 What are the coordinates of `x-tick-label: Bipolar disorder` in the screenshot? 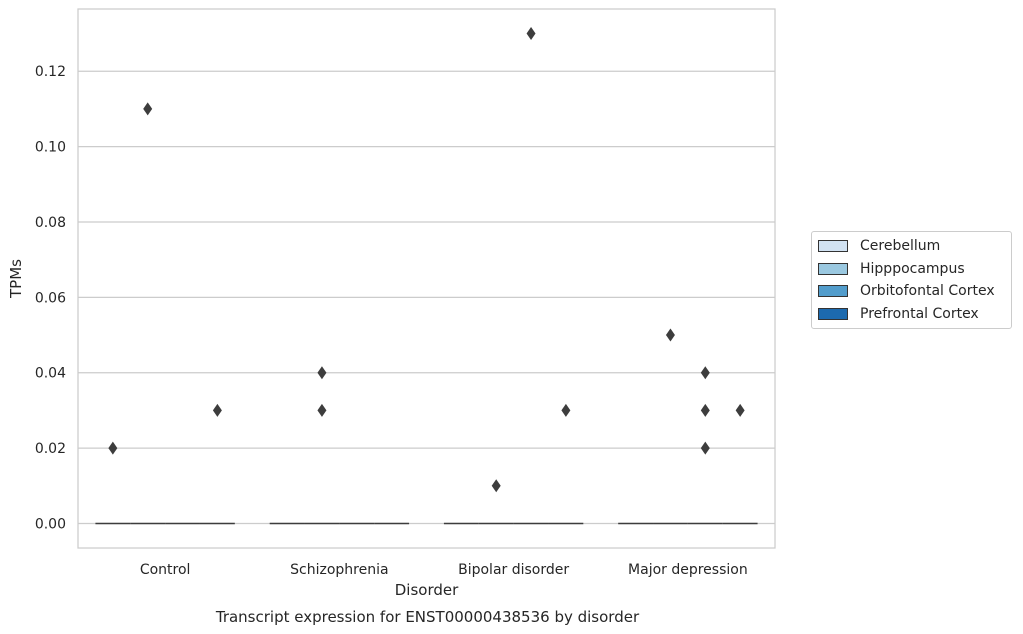 It's located at (513, 570).